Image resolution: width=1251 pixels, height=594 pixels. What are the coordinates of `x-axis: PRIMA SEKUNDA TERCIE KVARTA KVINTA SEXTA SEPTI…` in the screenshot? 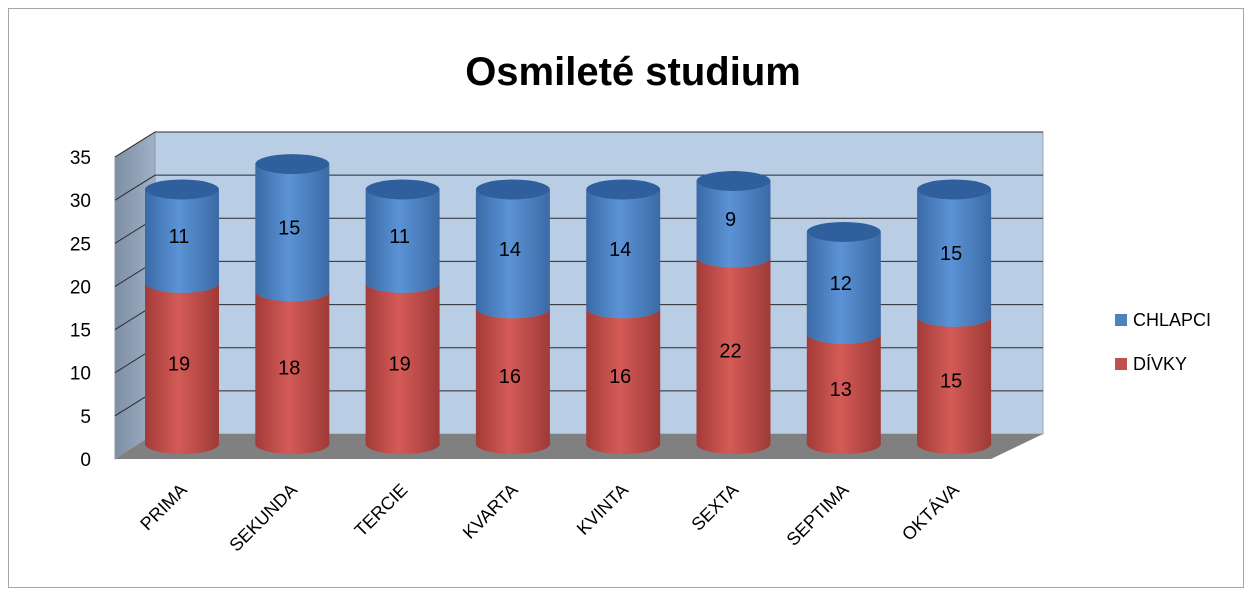 It's located at (549, 518).